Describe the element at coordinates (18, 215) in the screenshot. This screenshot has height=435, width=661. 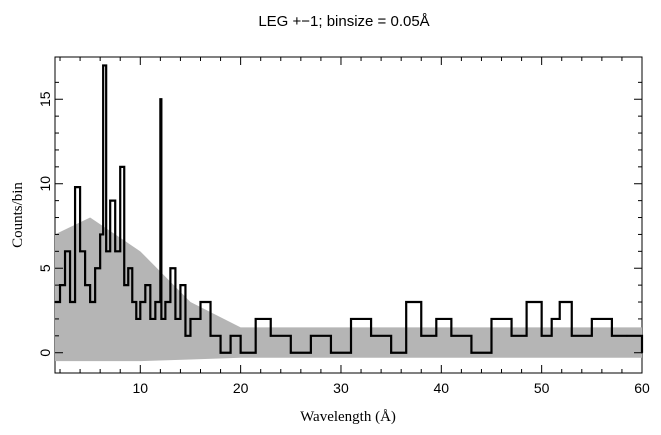
I see `y-axis-label: Counts/bin` at that location.